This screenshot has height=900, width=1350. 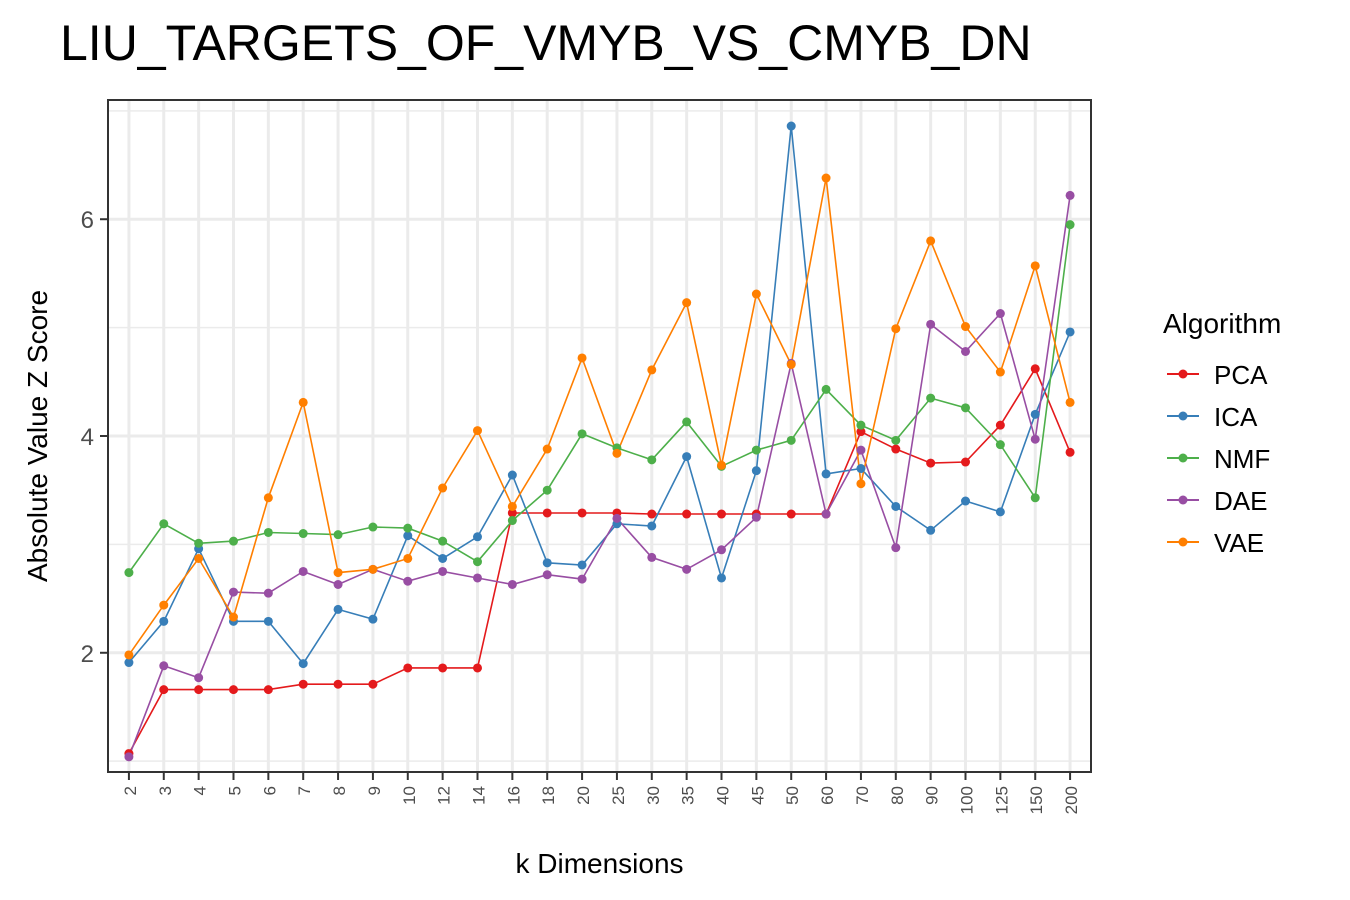 I want to click on x-tick-label: 40, so click(x=723, y=795).